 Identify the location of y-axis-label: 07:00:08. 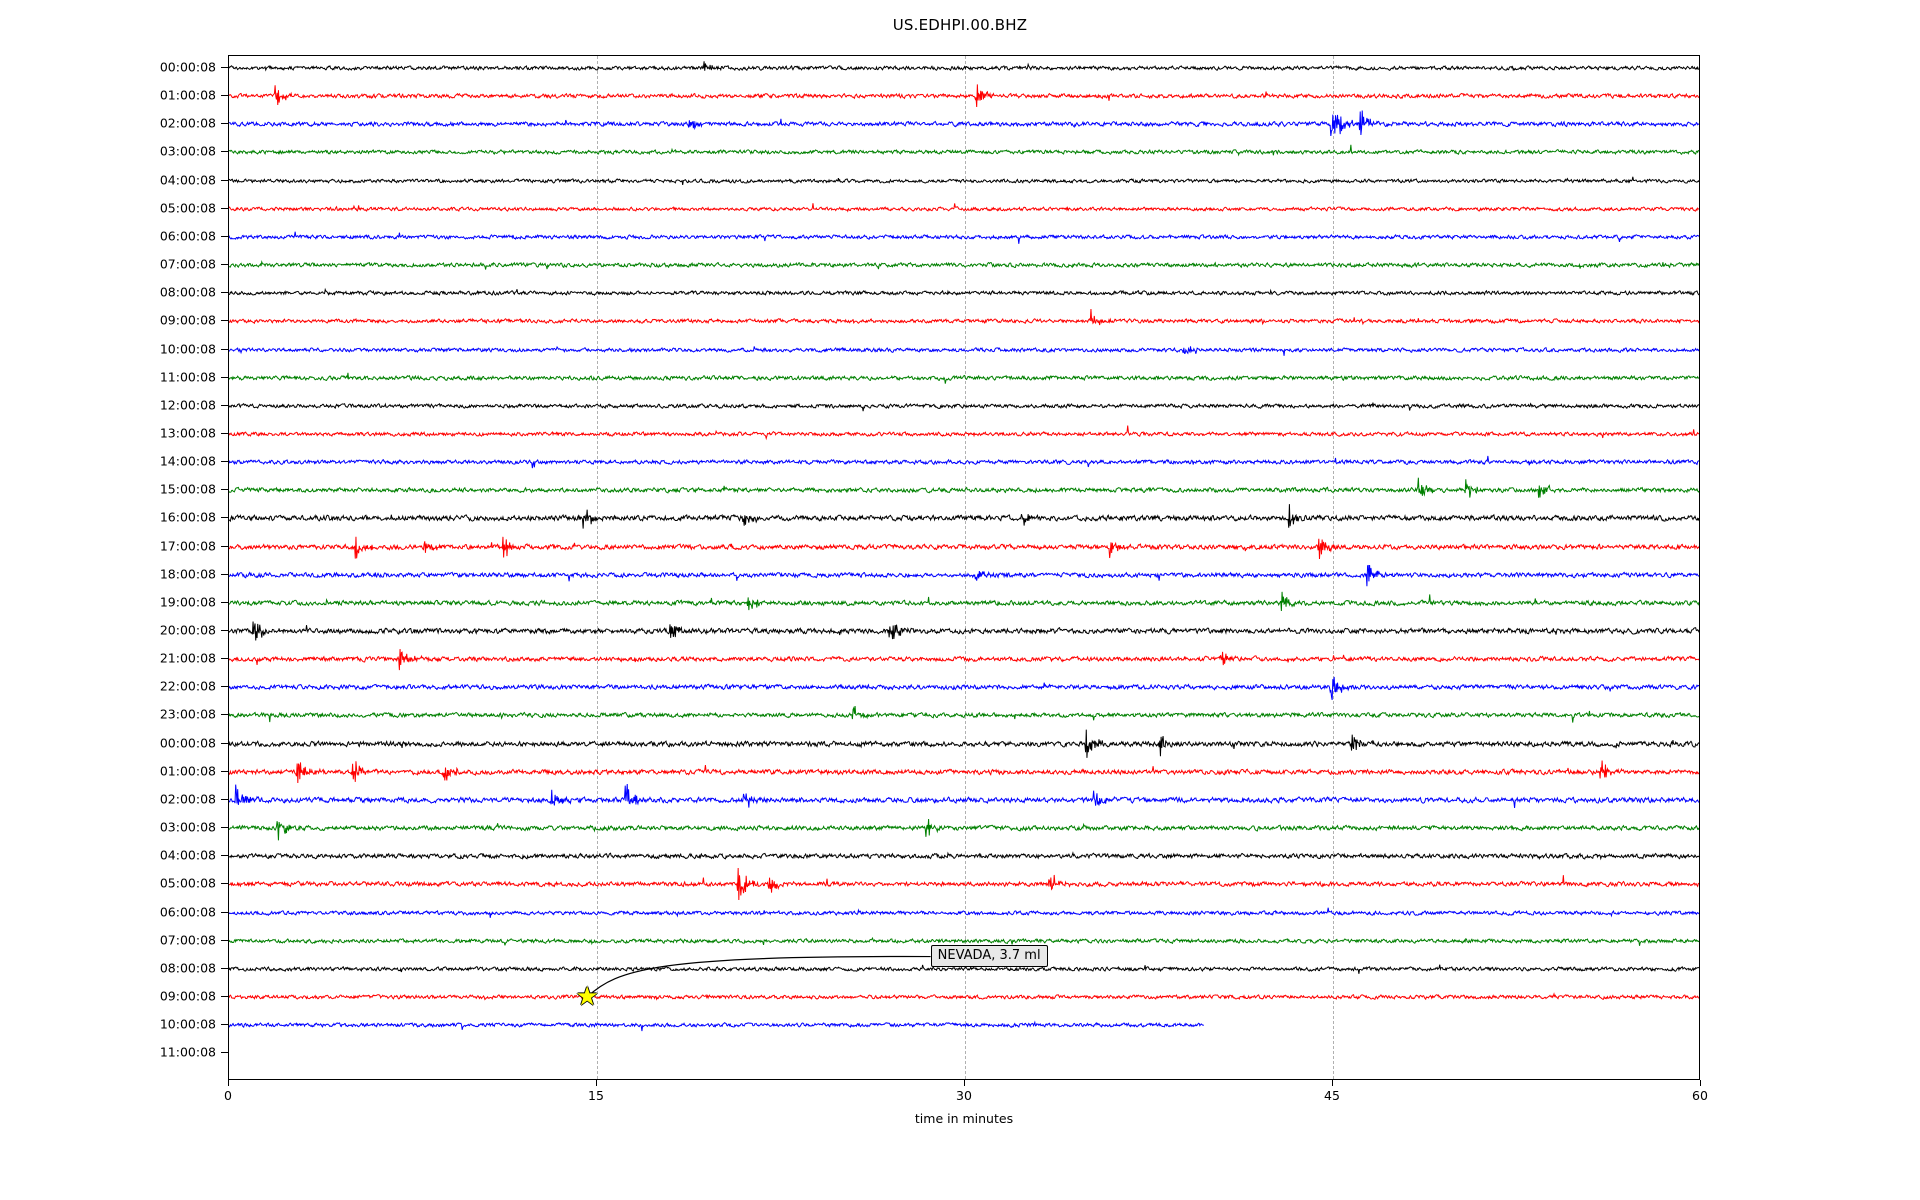
(187, 264).